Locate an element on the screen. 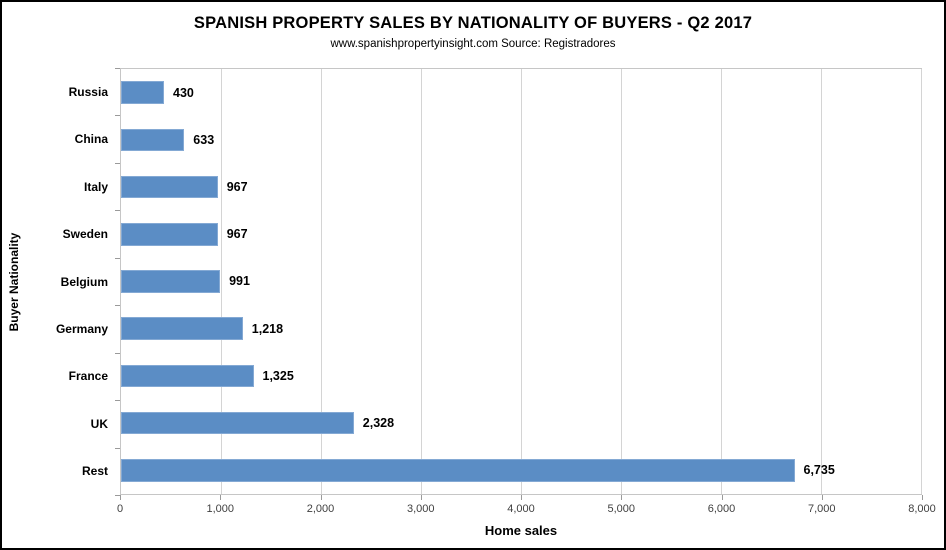  bar-row: 1,218 is located at coordinates (521, 328).